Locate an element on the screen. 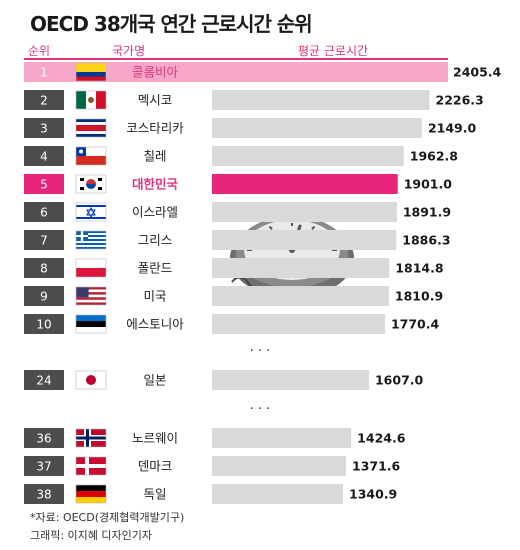 The image size is (520, 550). country-label: 노르웨이 is located at coordinates (155, 438).